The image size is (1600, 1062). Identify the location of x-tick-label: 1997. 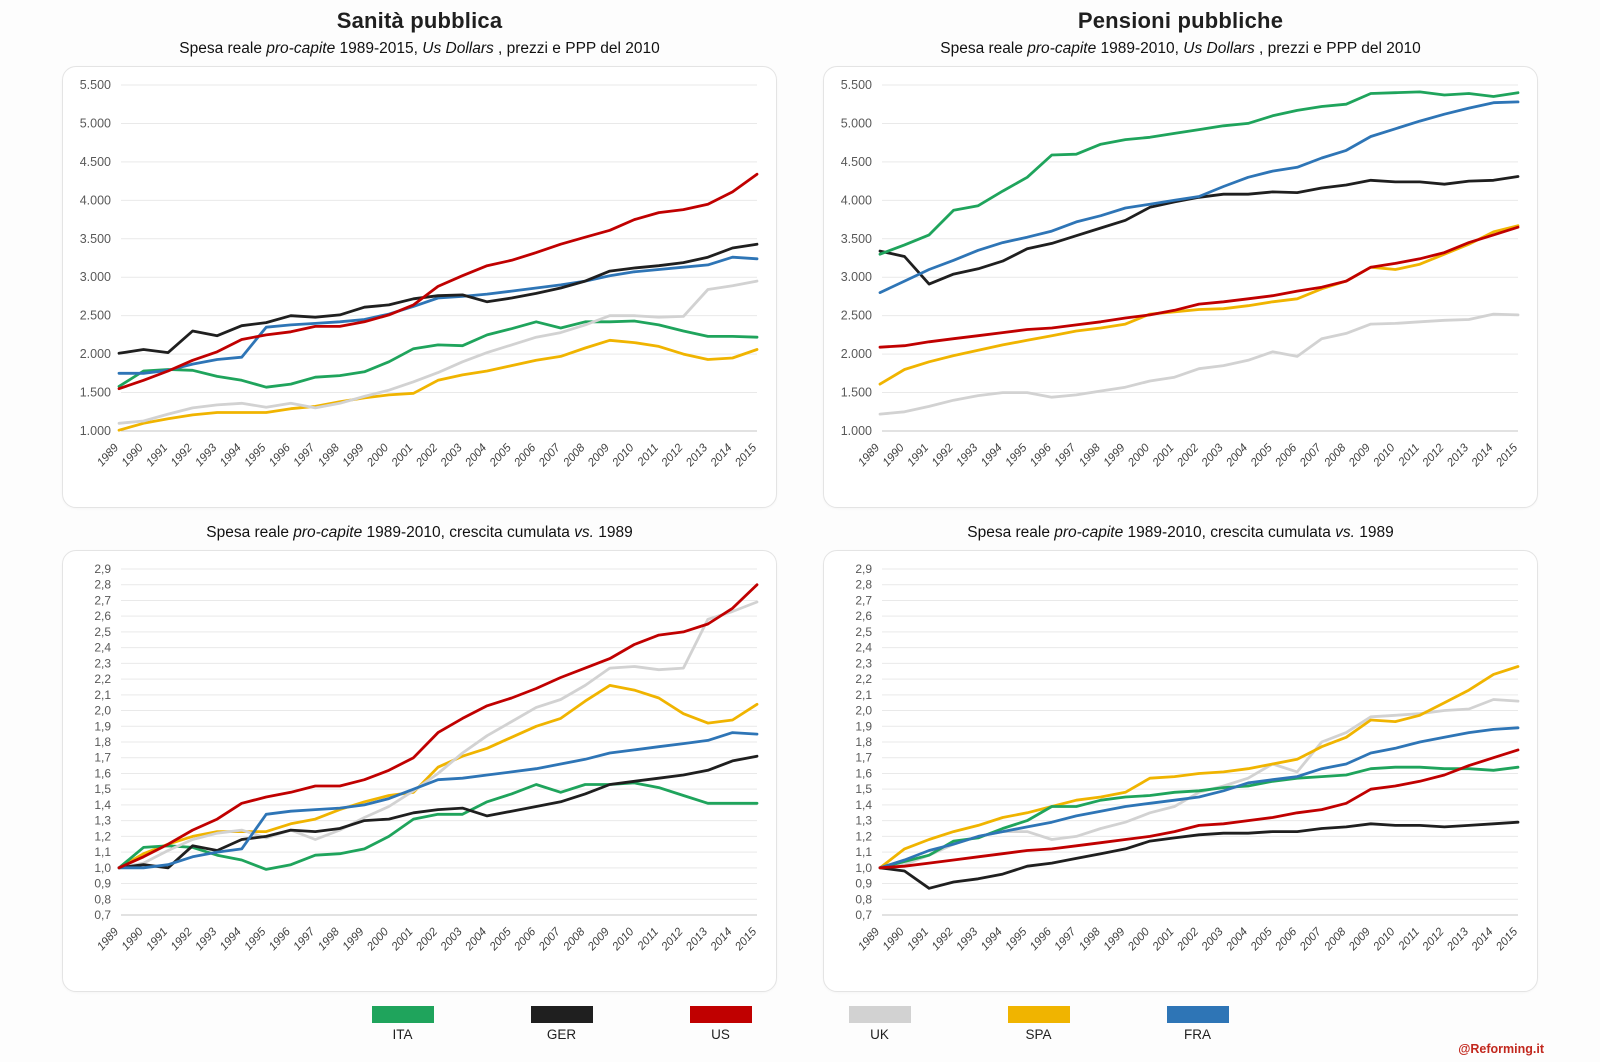
(1065, 939).